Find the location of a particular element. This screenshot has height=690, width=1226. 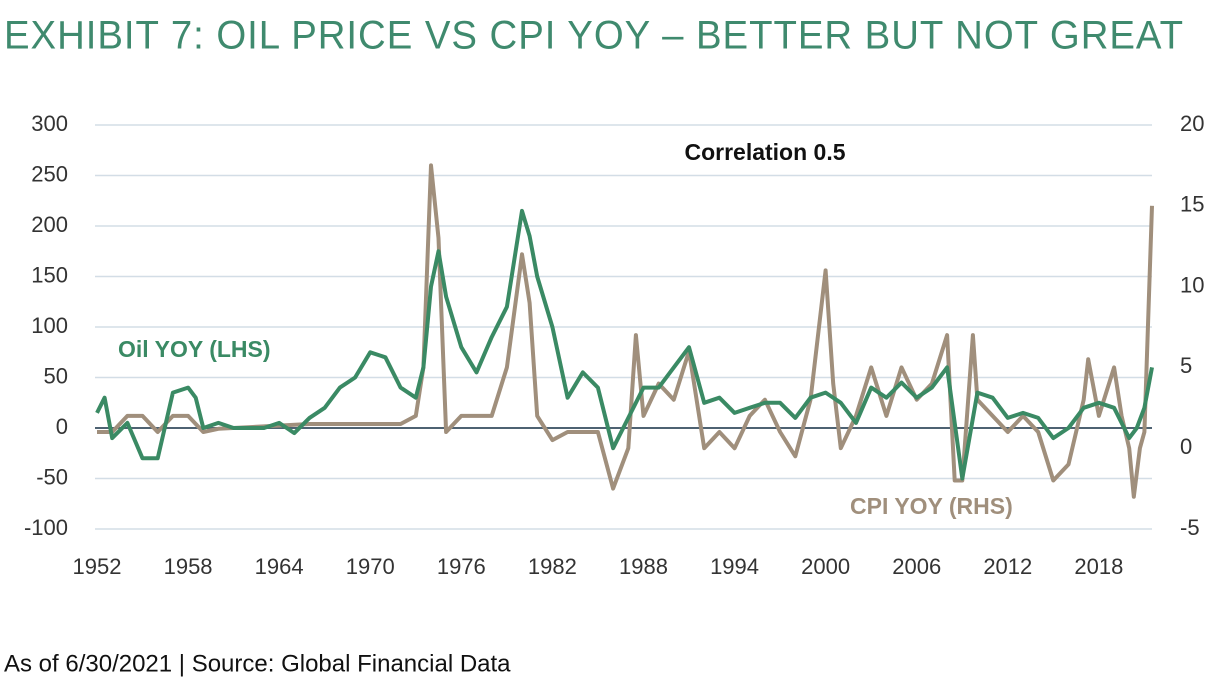

x-tick-label: 1988 is located at coordinates (643, 566).